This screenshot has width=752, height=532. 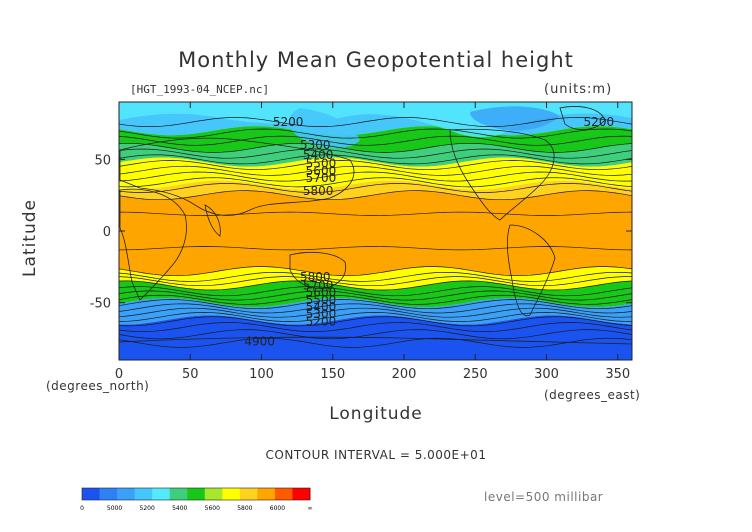 I want to click on y-tick-label: 0, so click(x=107, y=232).